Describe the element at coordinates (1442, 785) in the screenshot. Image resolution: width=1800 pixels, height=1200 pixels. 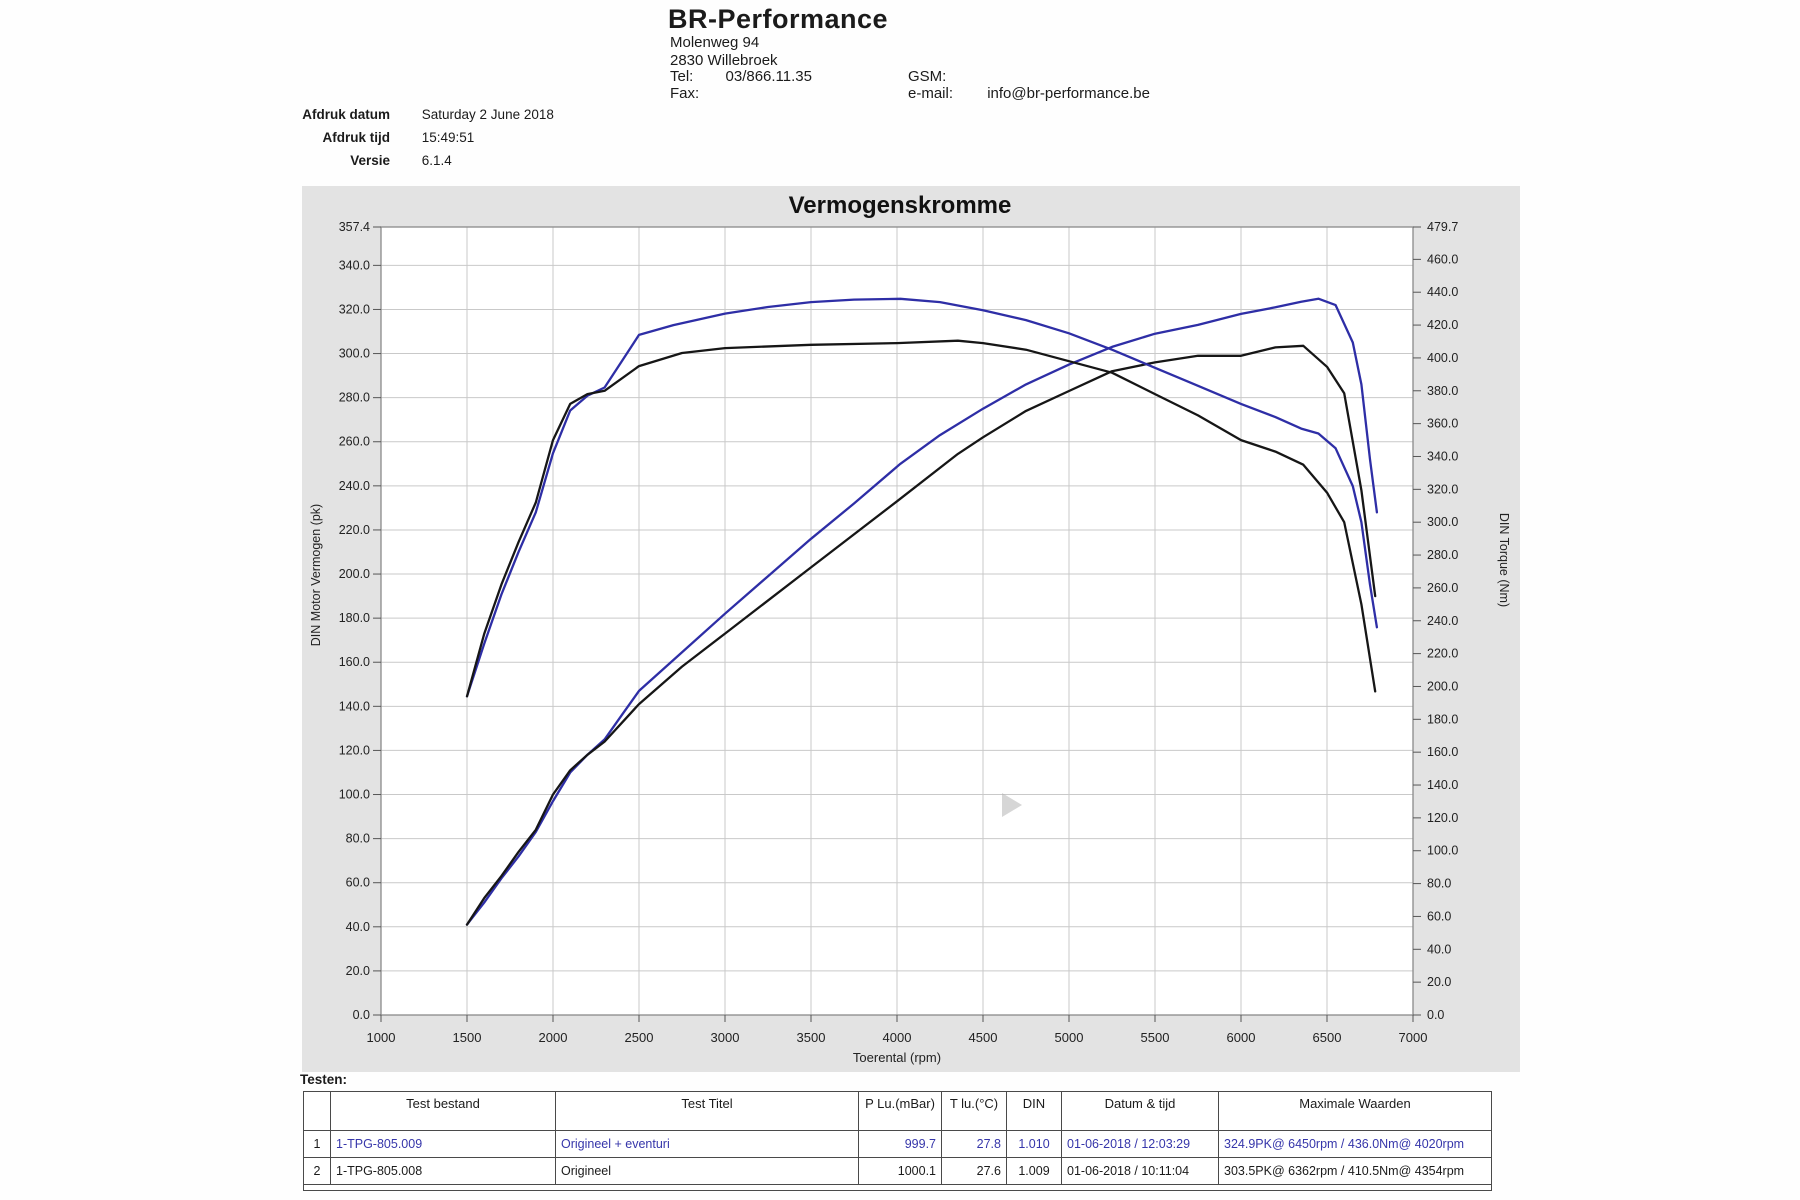
I see `right-tick-label: 140.0` at that location.